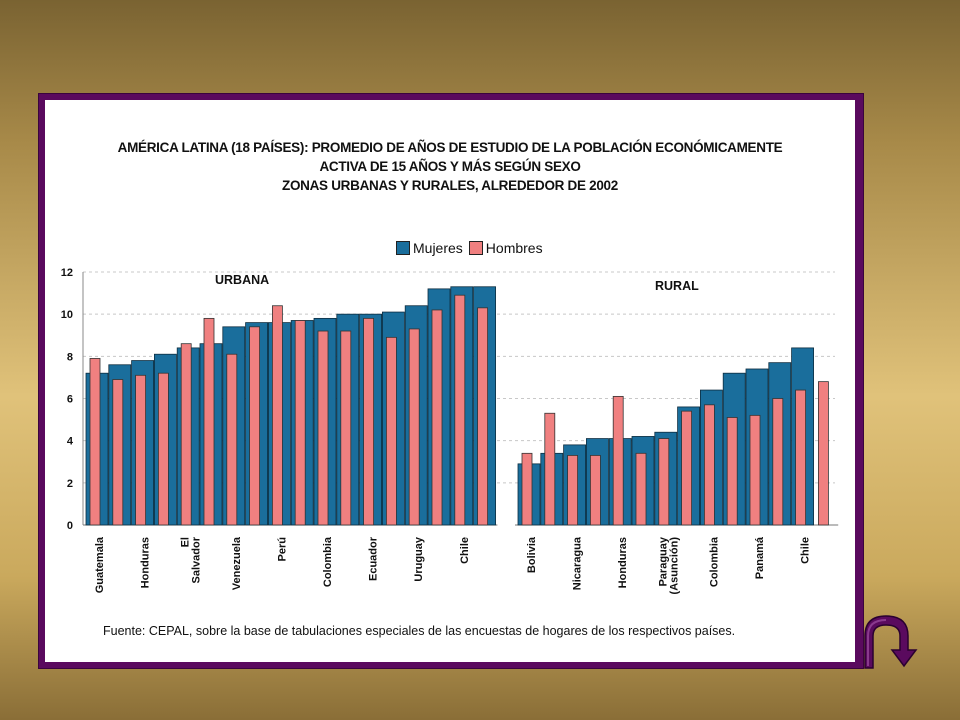 The image size is (960, 720). Describe the element at coordinates (197, 559) in the screenshot. I see `x-tick-label: Salvador` at that location.